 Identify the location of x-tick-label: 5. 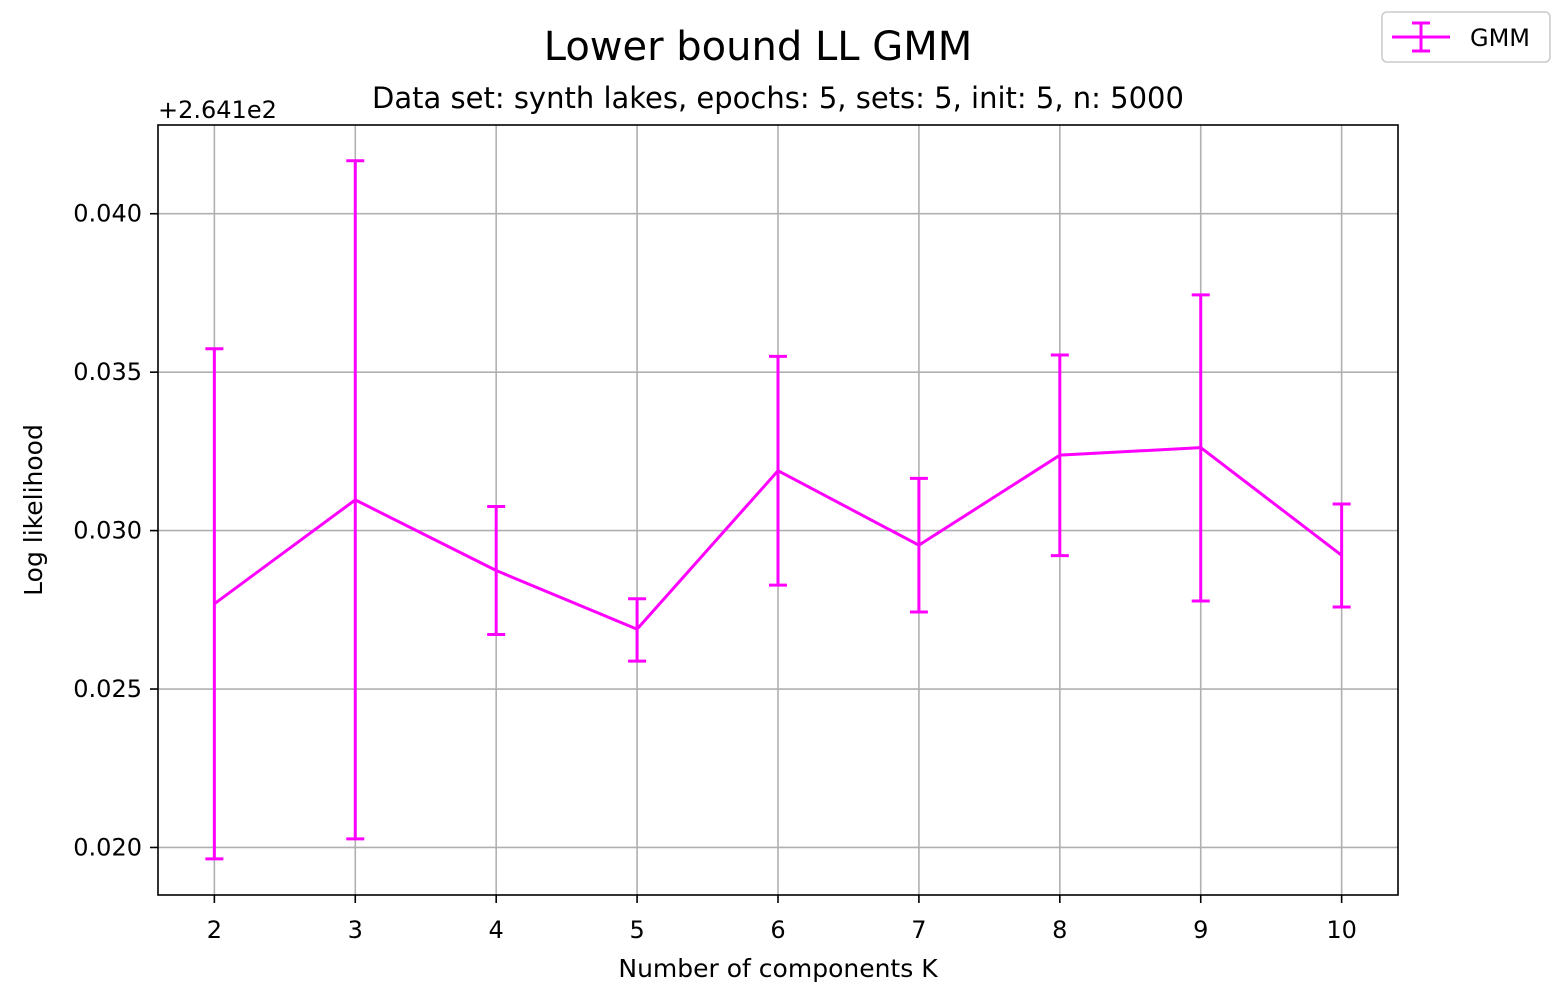
(636, 930).